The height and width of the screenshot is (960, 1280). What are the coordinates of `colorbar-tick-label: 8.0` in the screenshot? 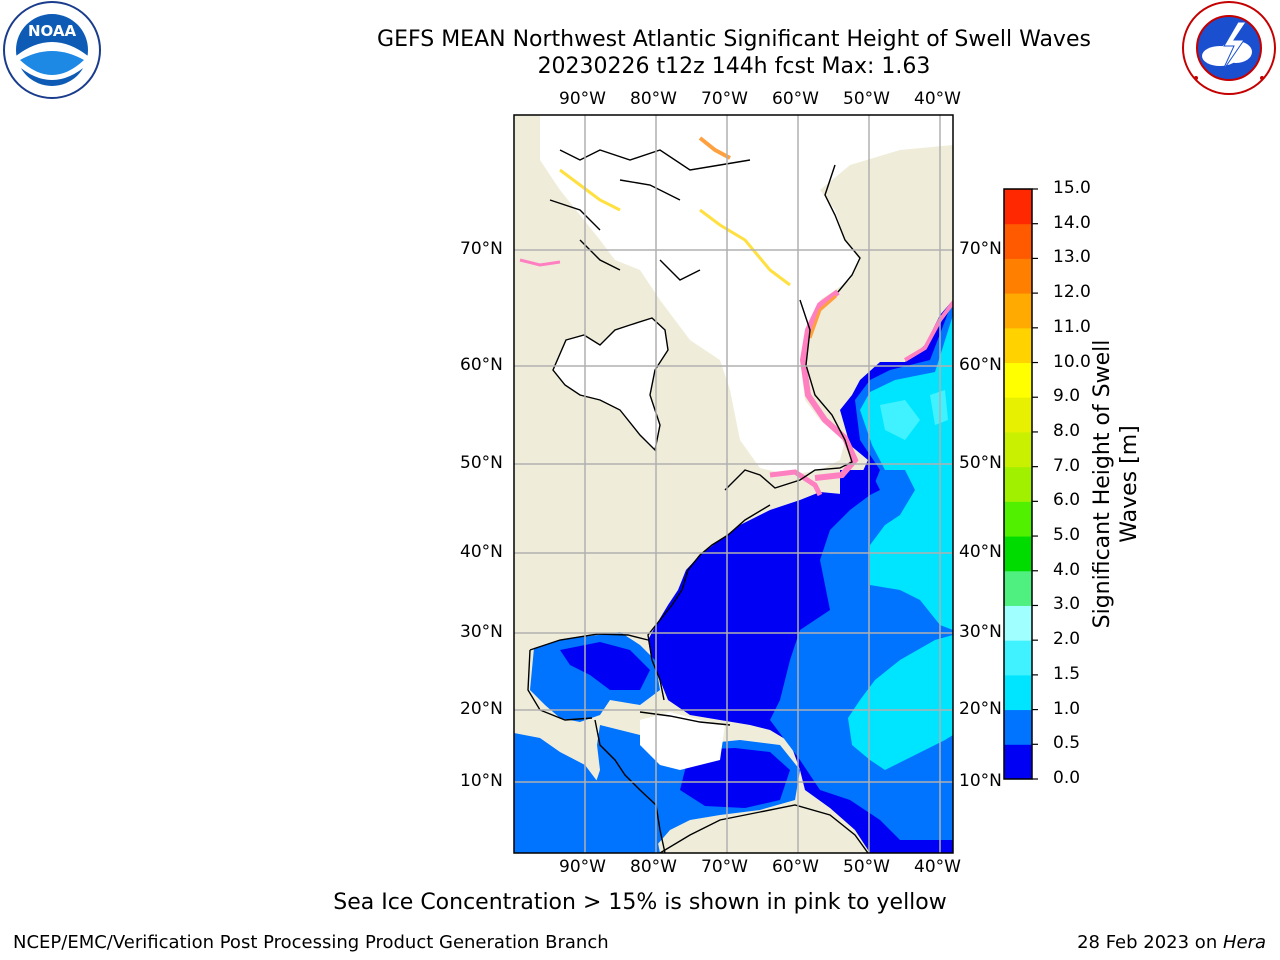 It's located at (1067, 430).